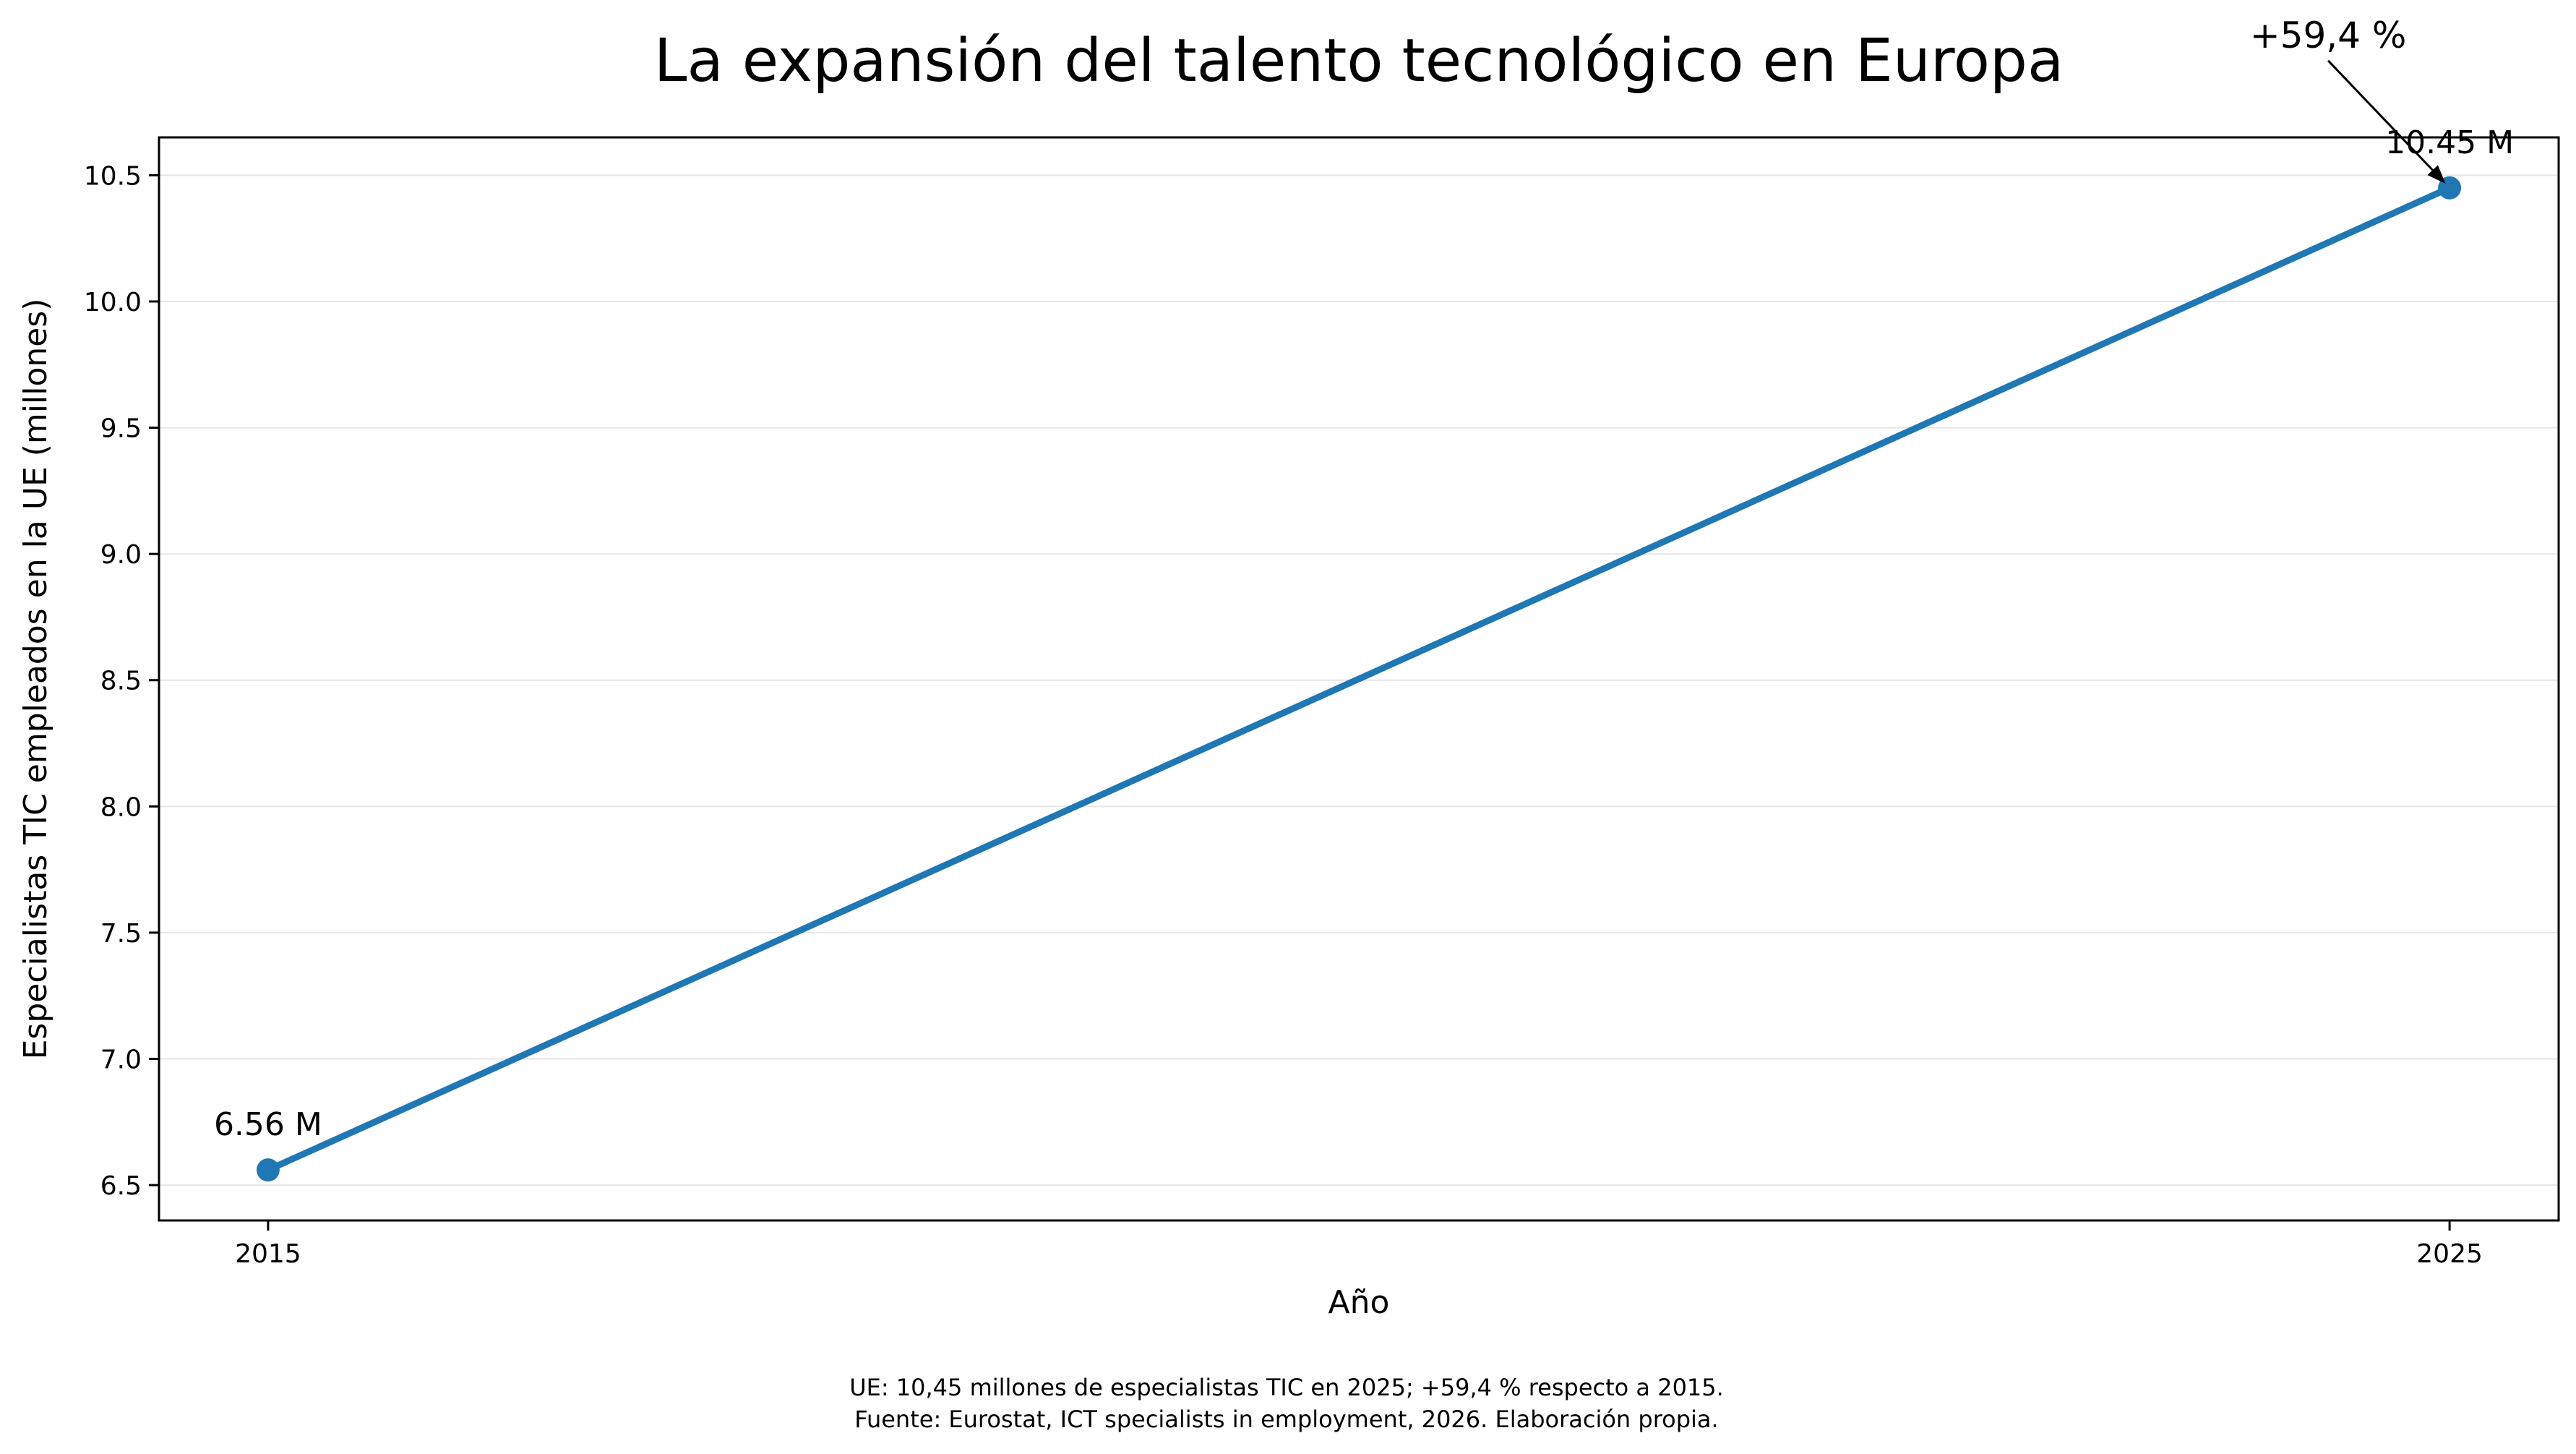 This screenshot has height=1454, width=2576. Describe the element at coordinates (268, 1254) in the screenshot. I see `x-tick-label: 2015` at that location.